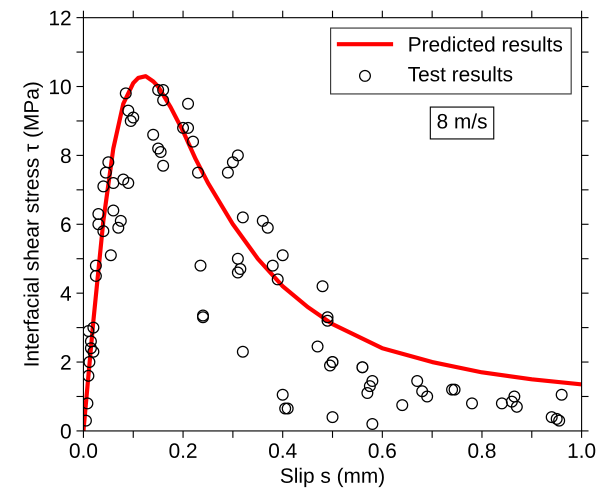  What do you see at coordinates (582, 450) in the screenshot?
I see `x-tick-label: 1.0` at bounding box center [582, 450].